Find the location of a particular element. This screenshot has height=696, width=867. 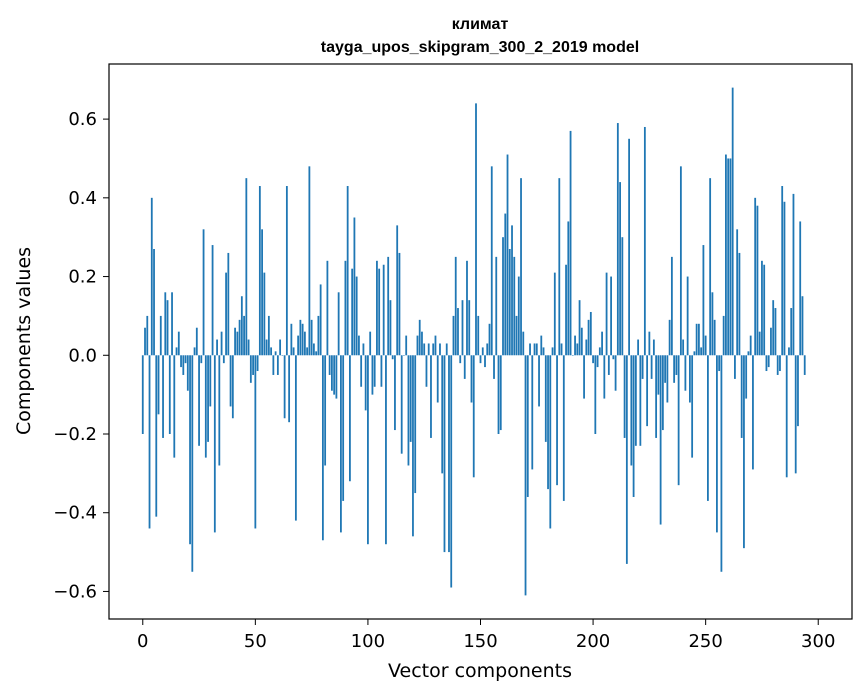

y-ticks: −0.6 −0.4 −0.2 0.0 0.2 0.4 0.6 is located at coordinates (81, 355).